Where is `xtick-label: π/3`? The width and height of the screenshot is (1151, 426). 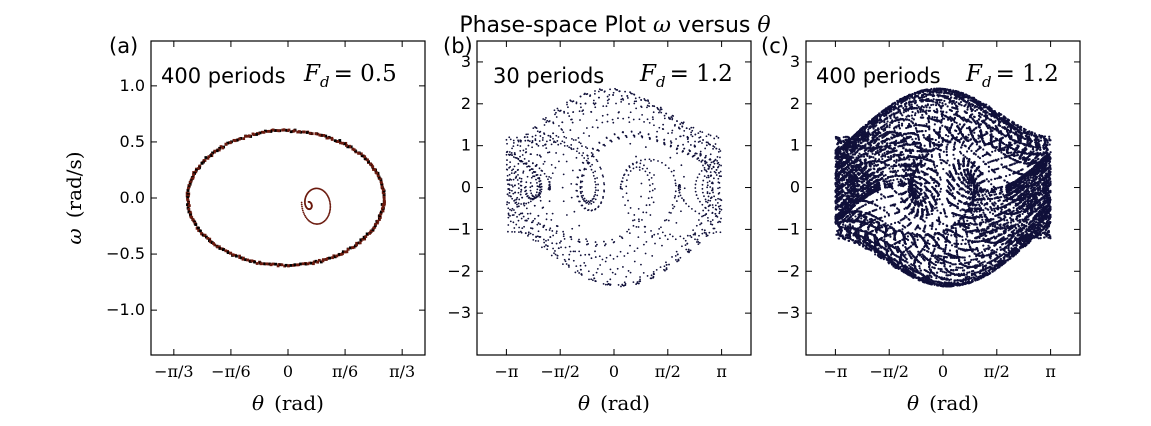 xtick-label: π/3 is located at coordinates (402, 371).